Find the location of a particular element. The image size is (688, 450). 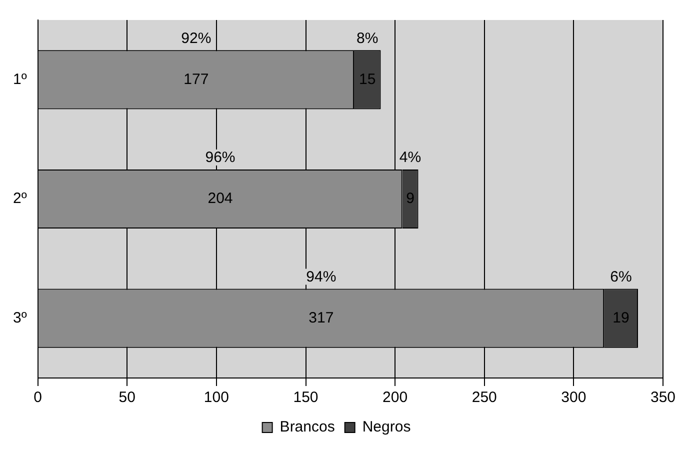

x-tick-label: 350 is located at coordinates (663, 397).